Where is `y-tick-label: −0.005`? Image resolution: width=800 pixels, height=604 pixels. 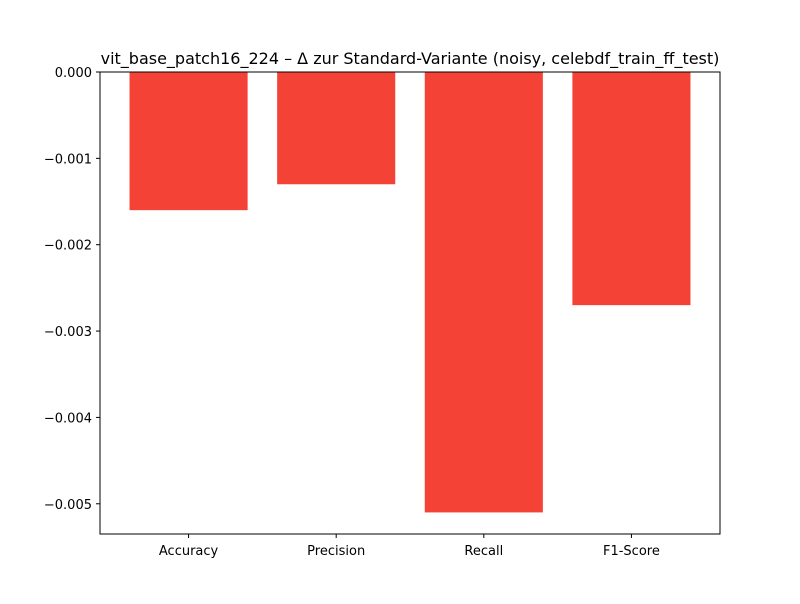
y-tick-label: −0.005 is located at coordinates (68, 505).